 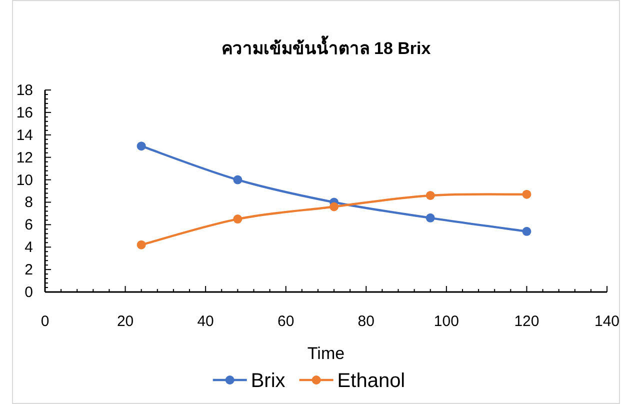 I want to click on x-tick-label: 60, so click(x=286, y=321).